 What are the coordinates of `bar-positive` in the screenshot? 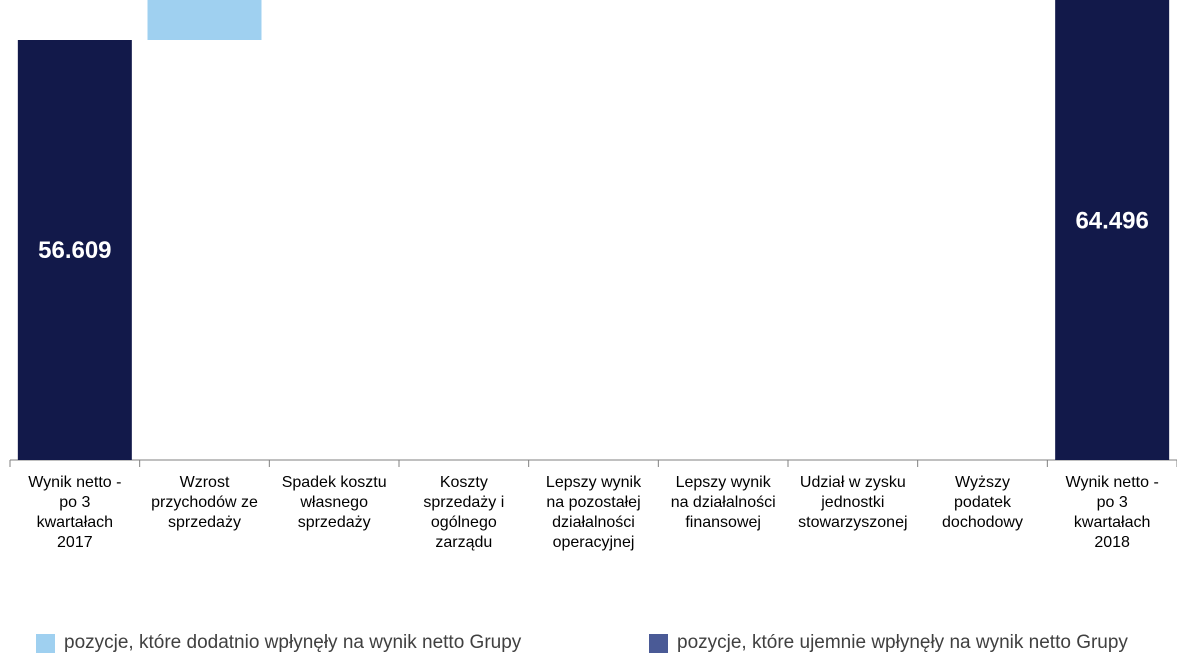 It's located at (204, 20).